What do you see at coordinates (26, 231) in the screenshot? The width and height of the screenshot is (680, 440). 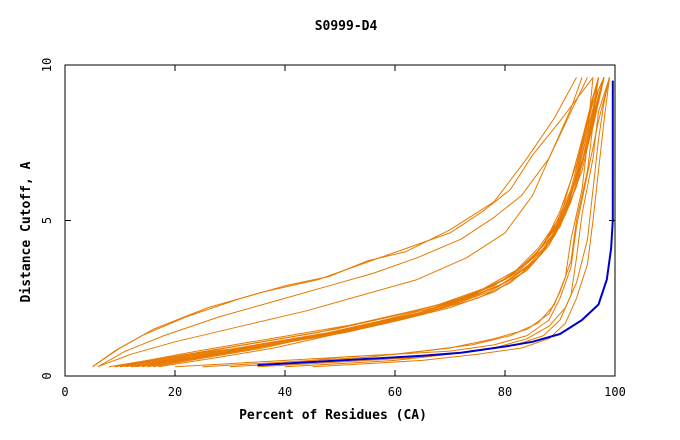 I see `y-axis-label: Distance Cutoff, A` at bounding box center [26, 231].